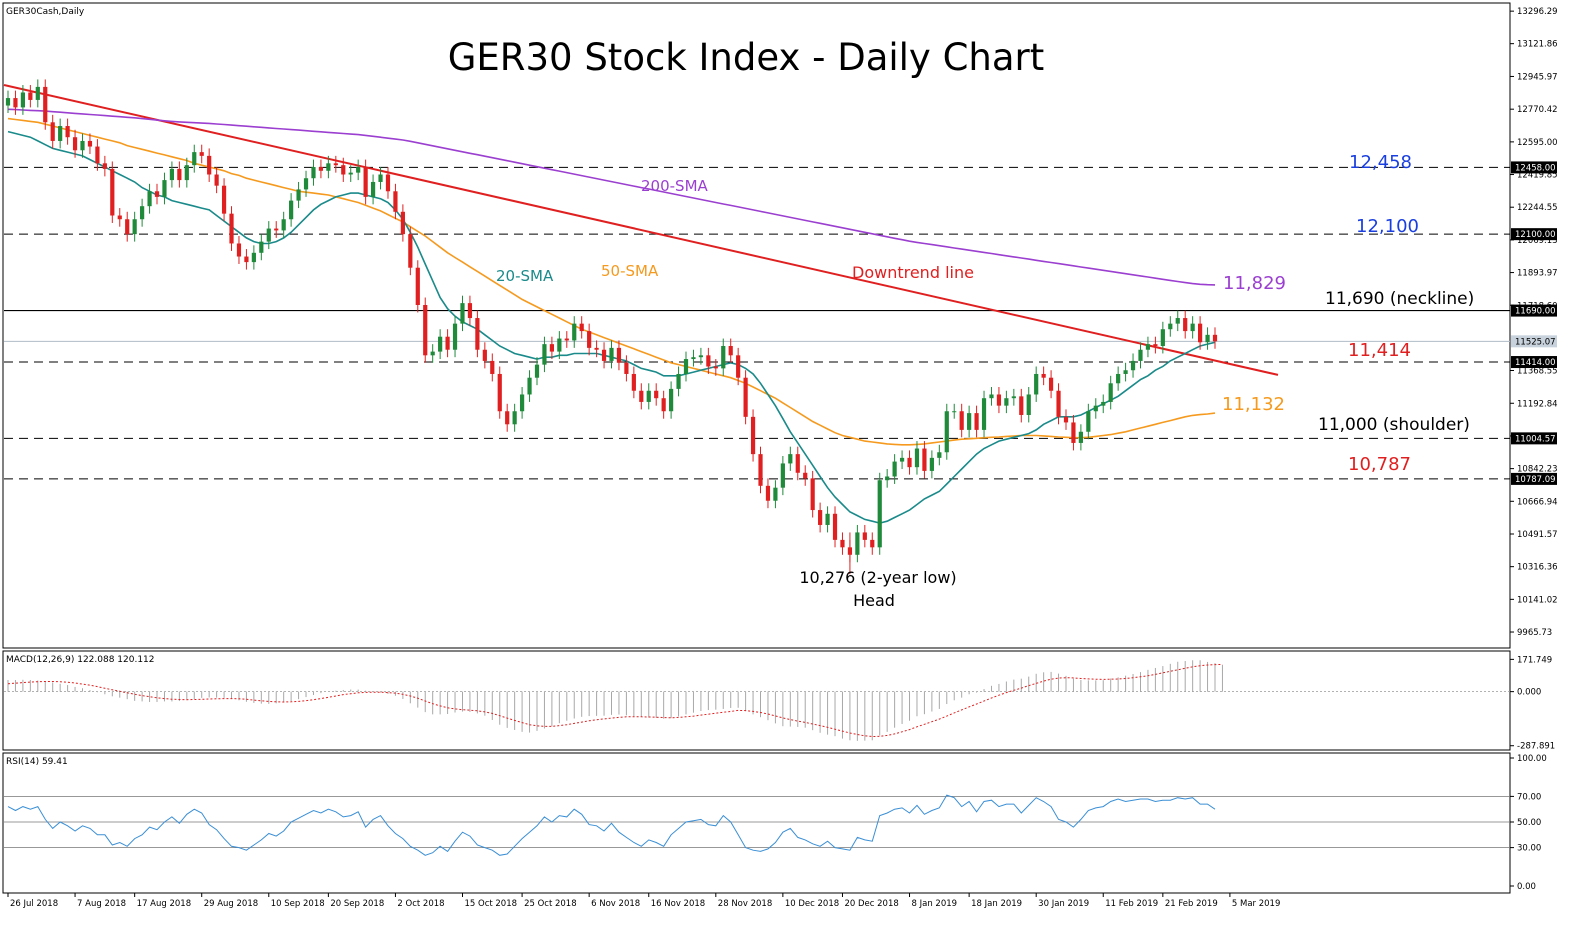 This screenshot has width=1593, height=933. What do you see at coordinates (871, 904) in the screenshot?
I see `date-tick-label: 20 Dec 2018` at bounding box center [871, 904].